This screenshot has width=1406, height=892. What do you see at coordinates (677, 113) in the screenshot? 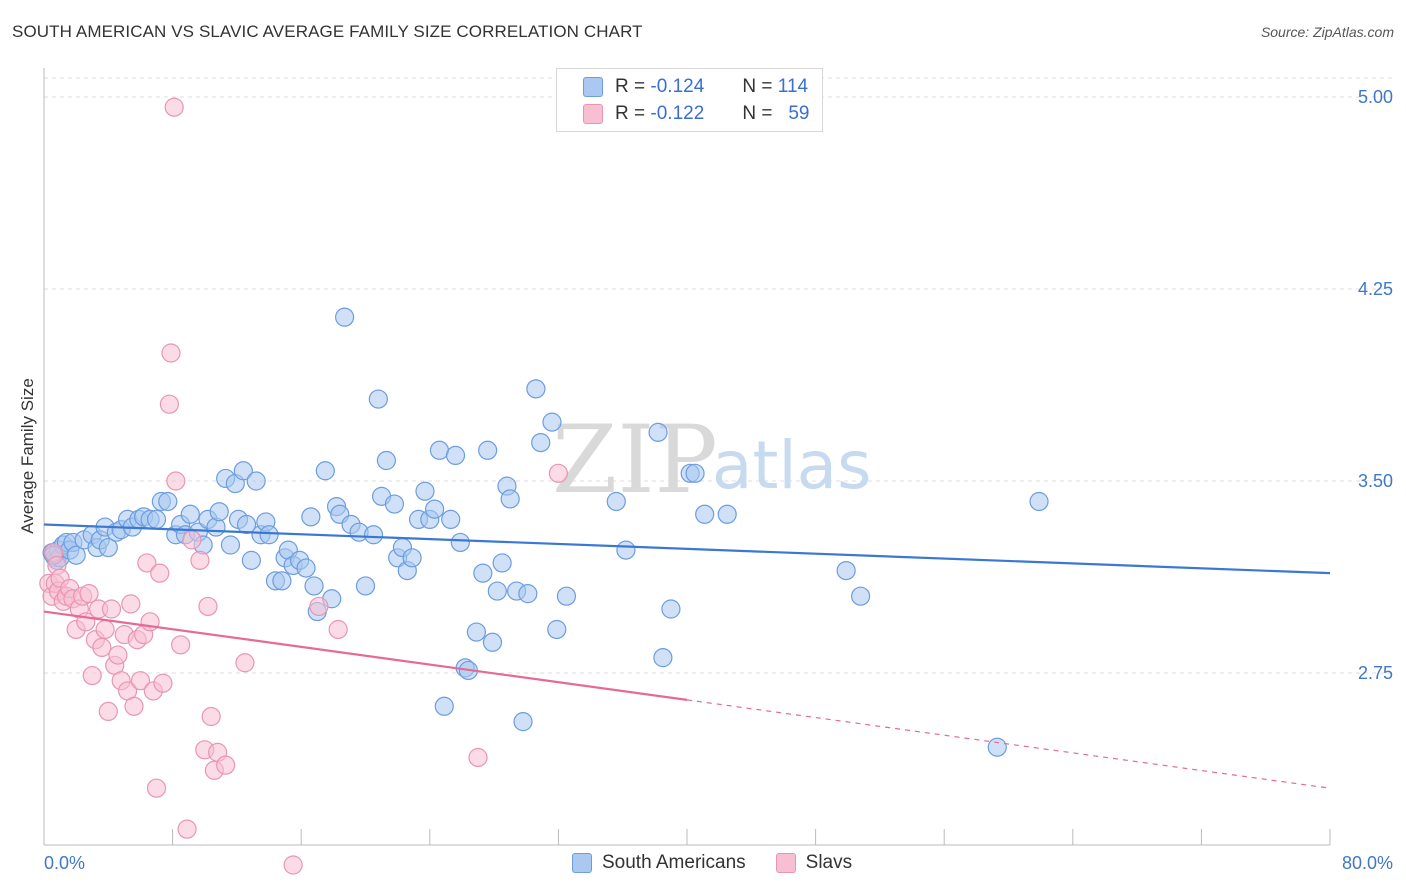
I see `legend-r-value: -0.122` at bounding box center [677, 113].